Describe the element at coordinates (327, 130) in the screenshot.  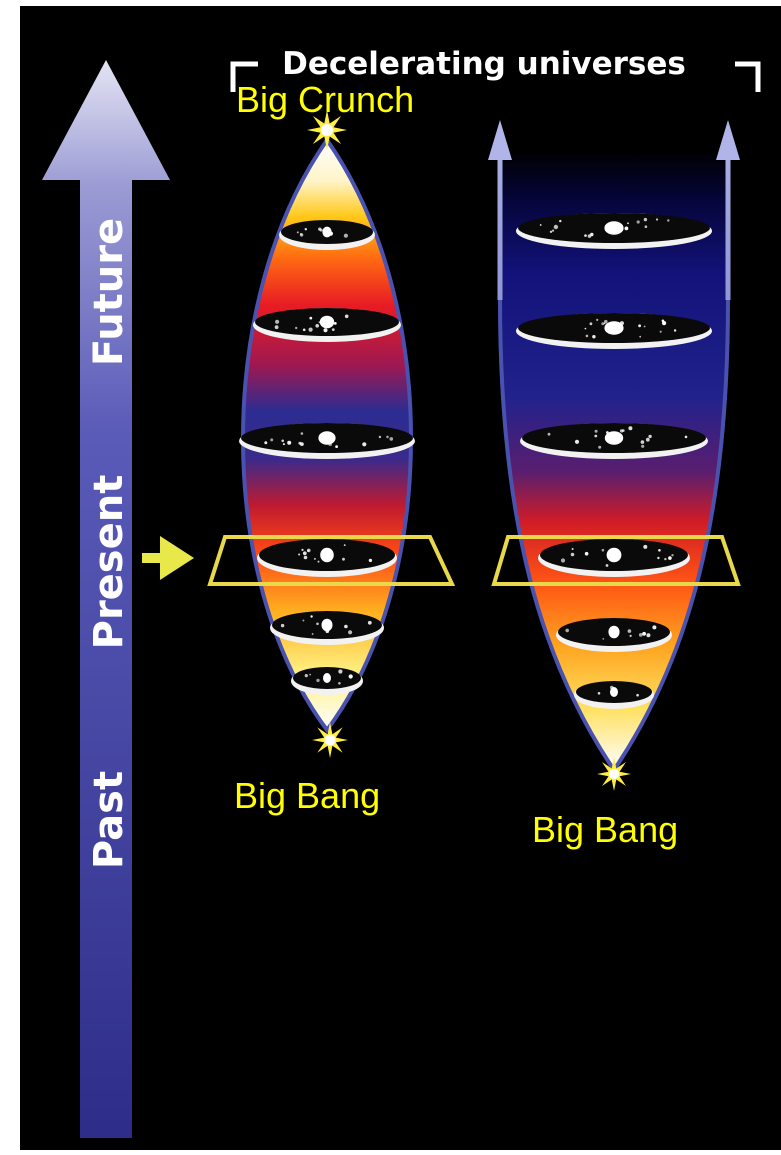
I see `big-crunch-star` at that location.